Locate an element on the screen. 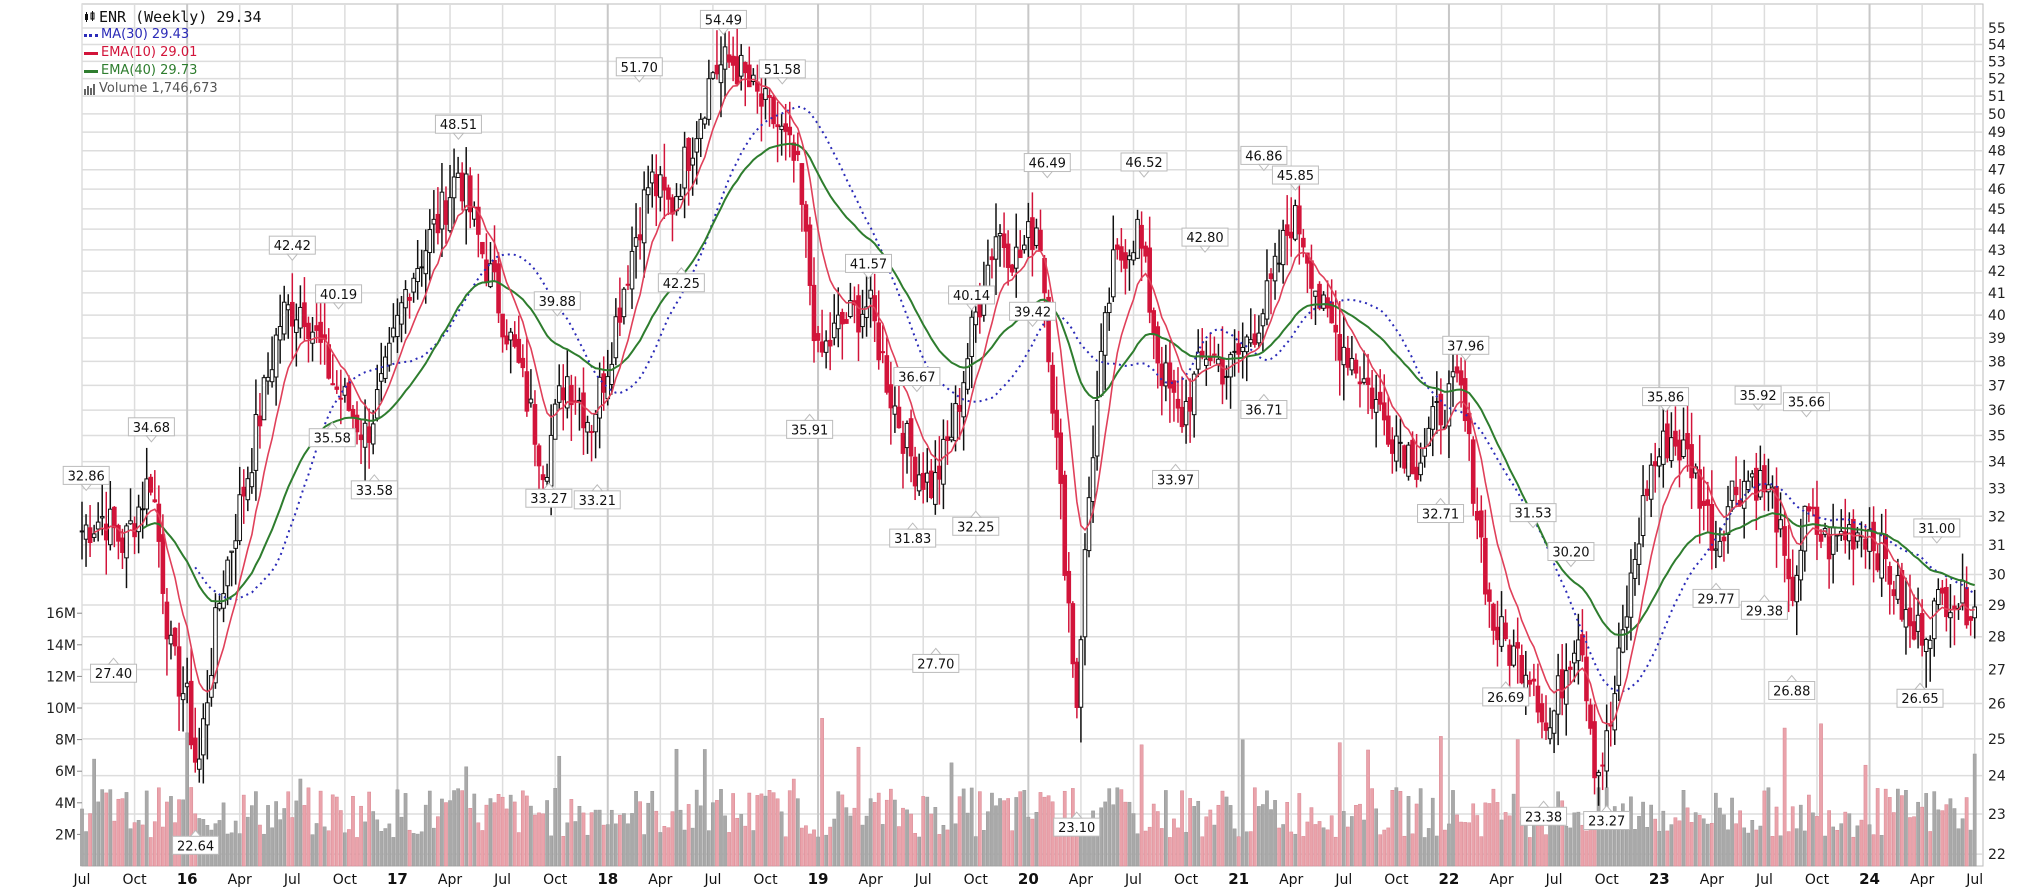 This screenshot has width=2036, height=893. svg-text: 22.64 is located at coordinates (195, 846).